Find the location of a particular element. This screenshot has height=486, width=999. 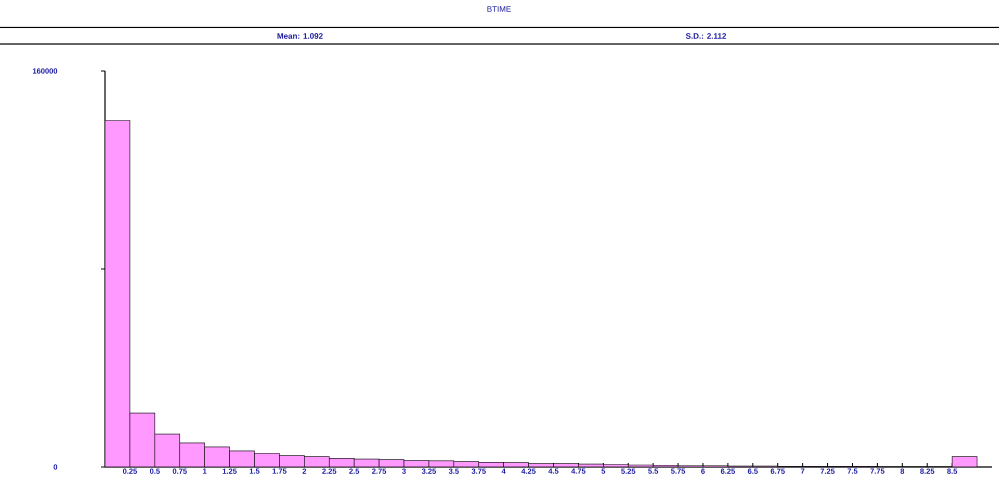

chart-title: BTIME is located at coordinates (499, 9).